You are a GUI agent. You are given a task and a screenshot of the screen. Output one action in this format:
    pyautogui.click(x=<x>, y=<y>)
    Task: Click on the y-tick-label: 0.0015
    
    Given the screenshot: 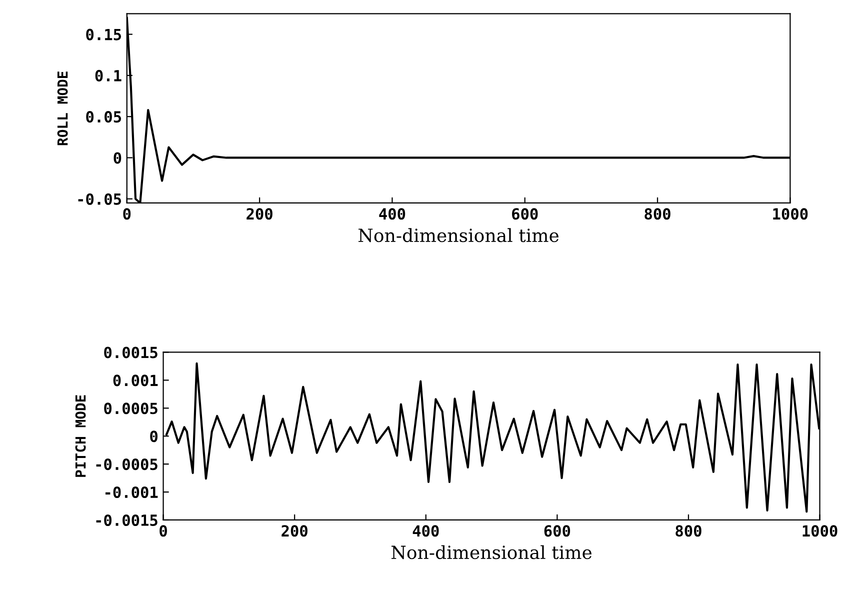 What is the action you would take?
    pyautogui.click(x=131, y=352)
    